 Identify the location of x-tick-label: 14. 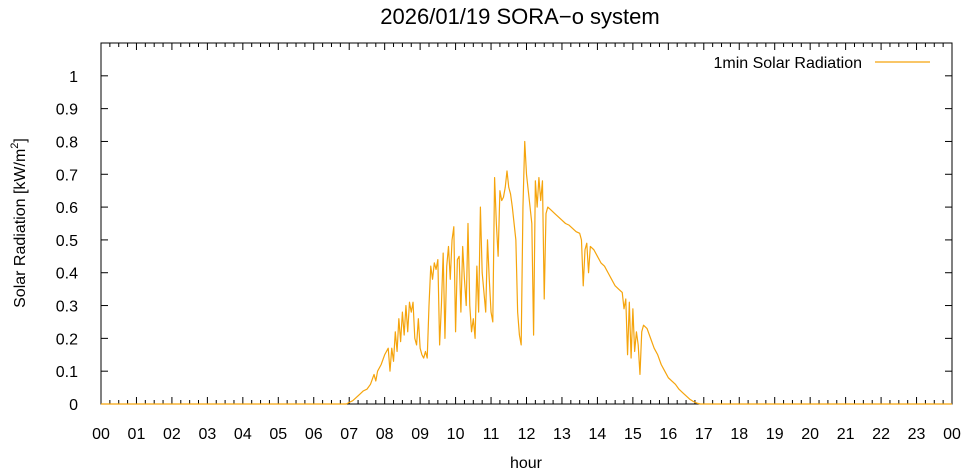
(598, 434).